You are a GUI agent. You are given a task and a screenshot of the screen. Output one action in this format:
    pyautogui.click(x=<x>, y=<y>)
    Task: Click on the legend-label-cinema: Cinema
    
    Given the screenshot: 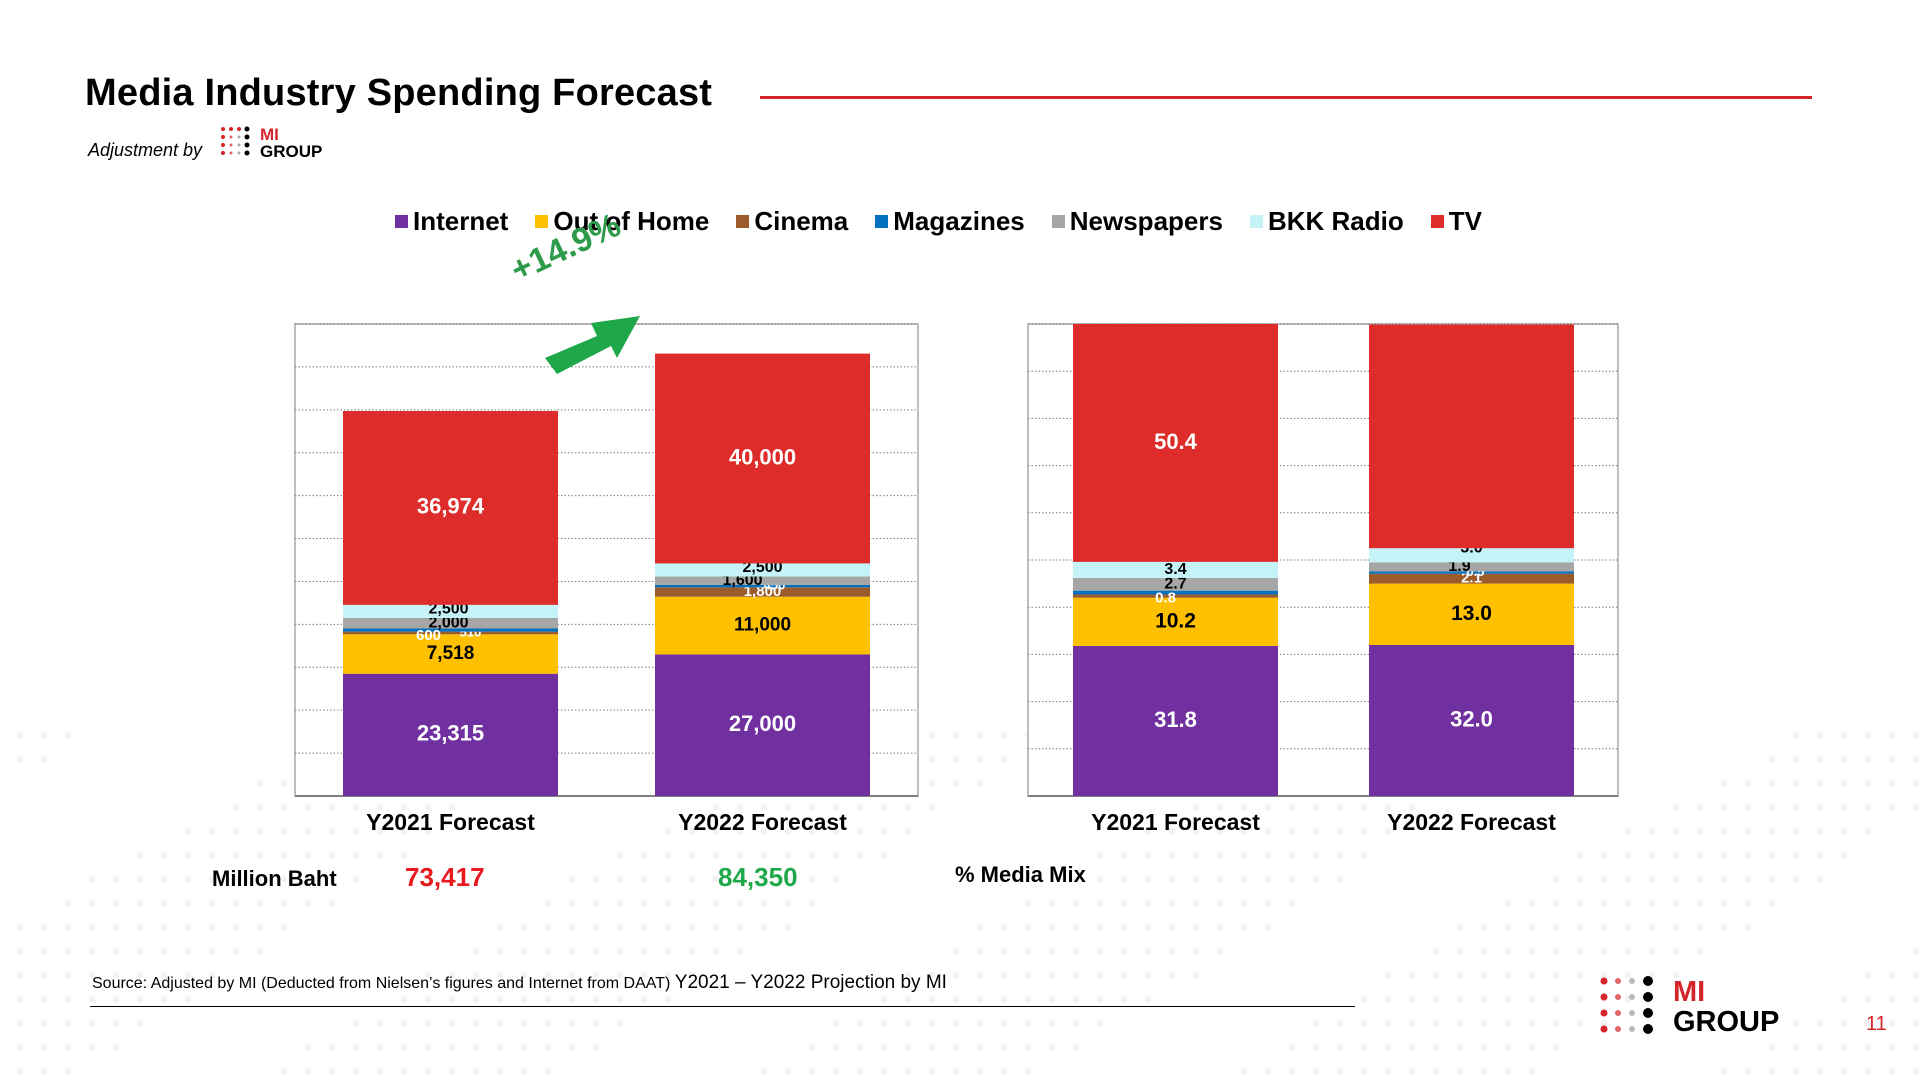 What is the action you would take?
    pyautogui.click(x=801, y=221)
    